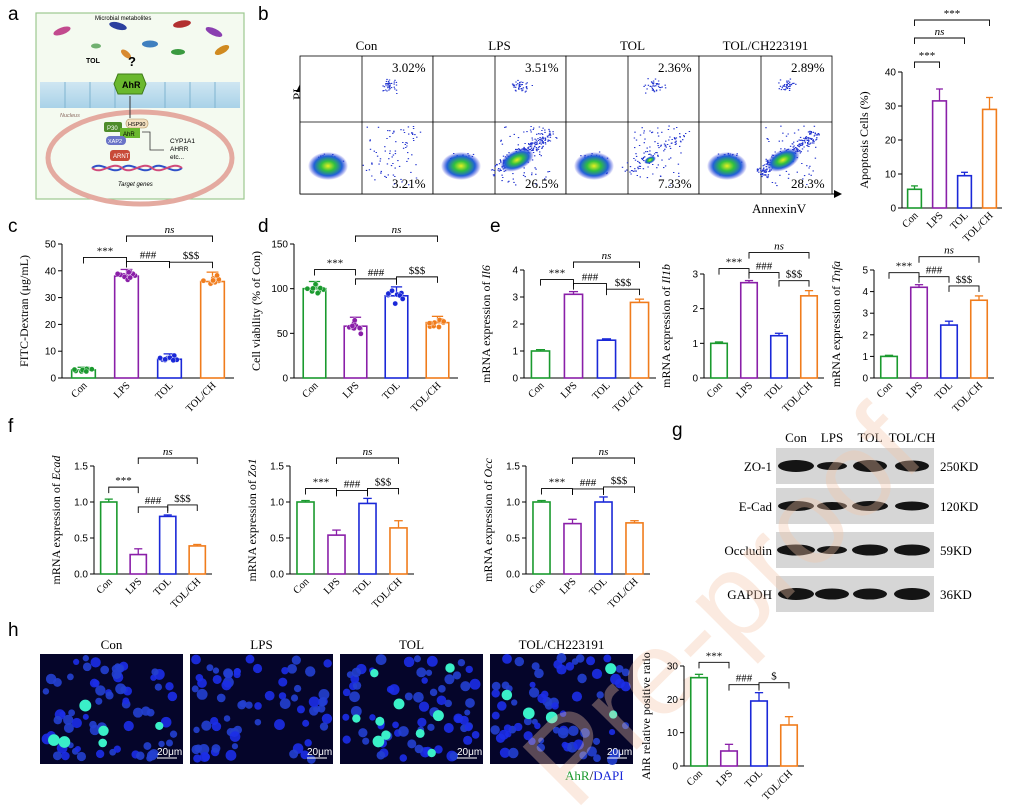 This screenshot has width=1034, height=808. Describe the element at coordinates (577, 775) in the screenshot. I see `stain-ahr: AhR` at that location.